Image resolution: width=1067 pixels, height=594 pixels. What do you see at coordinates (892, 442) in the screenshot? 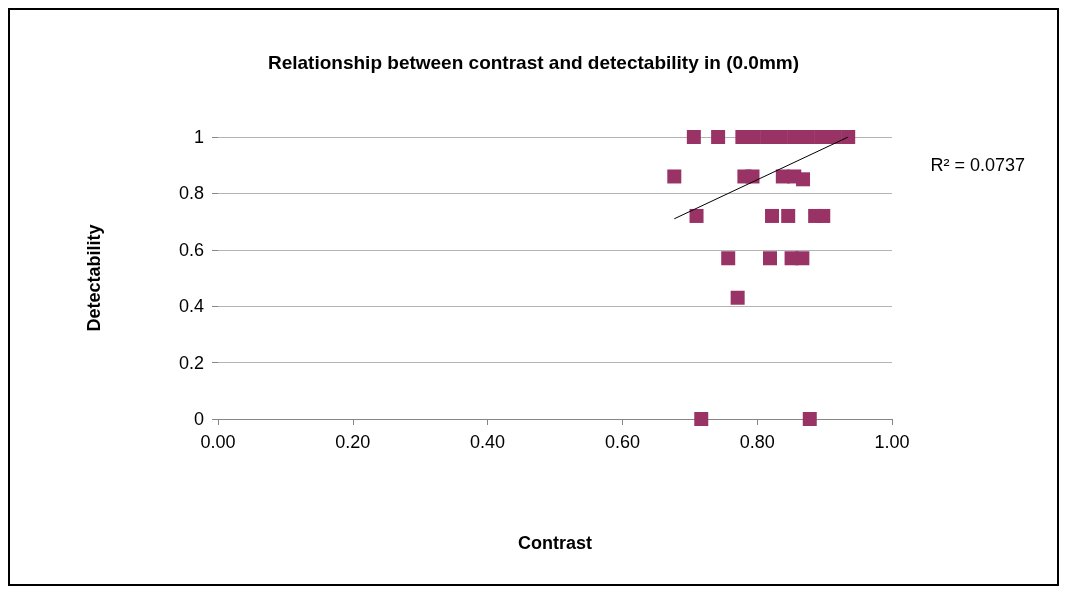
I see `x-tick-label: 1.00` at bounding box center [892, 442].